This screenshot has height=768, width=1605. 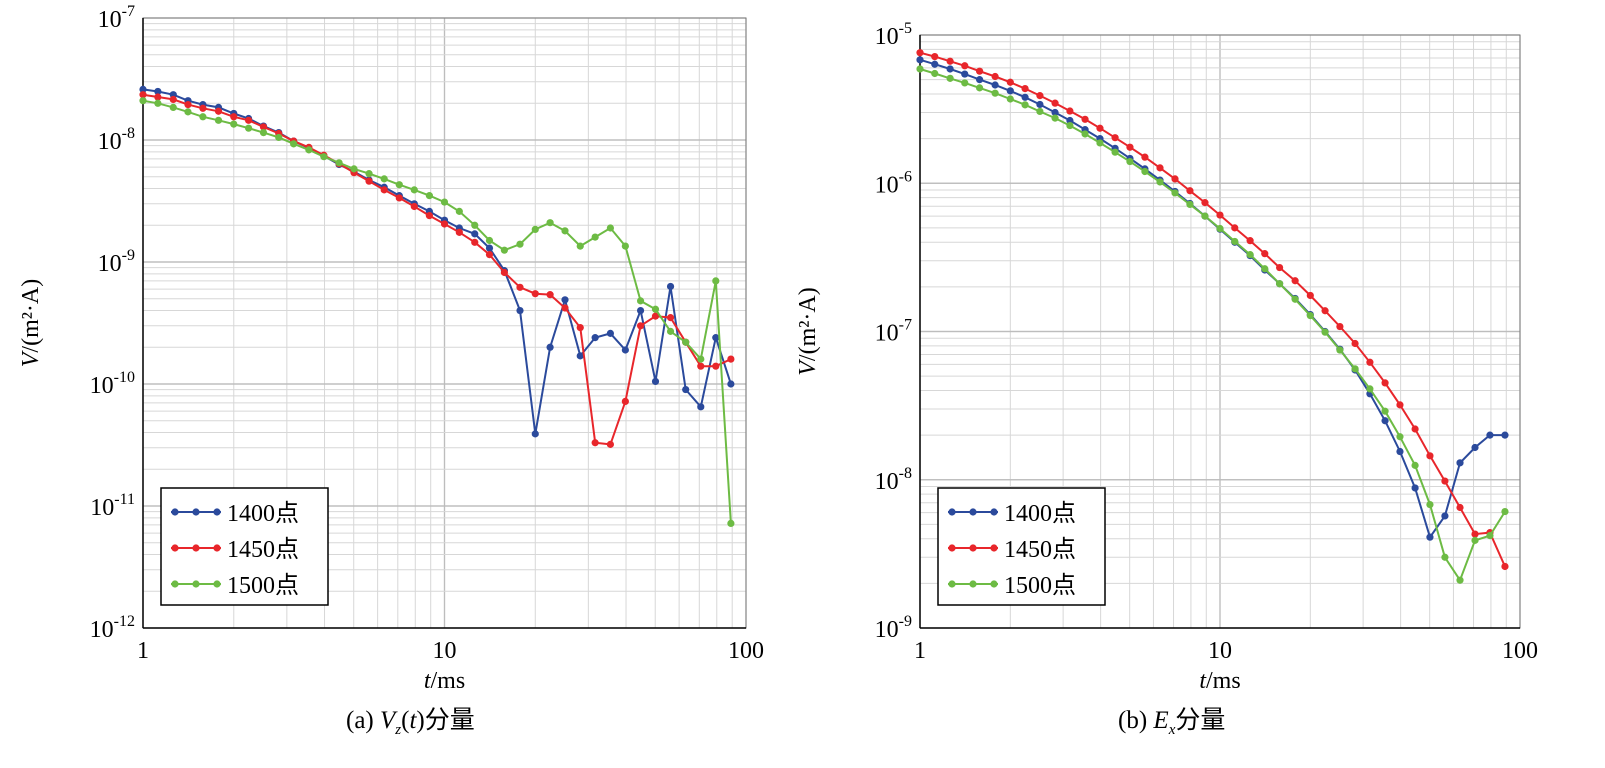 I want to click on panel-b-y-tick-label: 10-6, so click(x=893, y=183).